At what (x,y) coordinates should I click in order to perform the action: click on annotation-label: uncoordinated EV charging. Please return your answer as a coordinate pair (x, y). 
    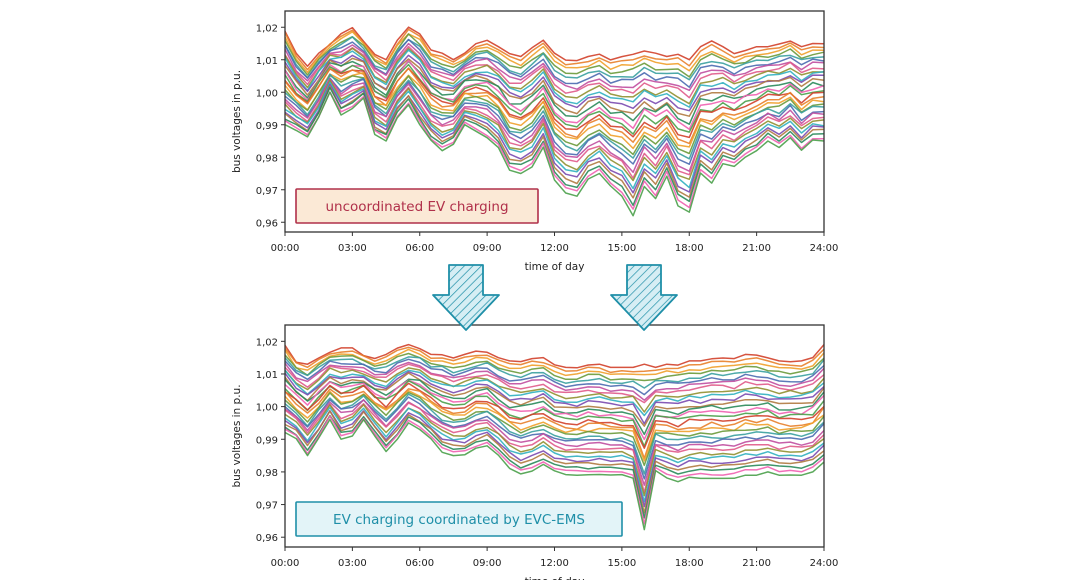
    Looking at the image, I should click on (416, 207).